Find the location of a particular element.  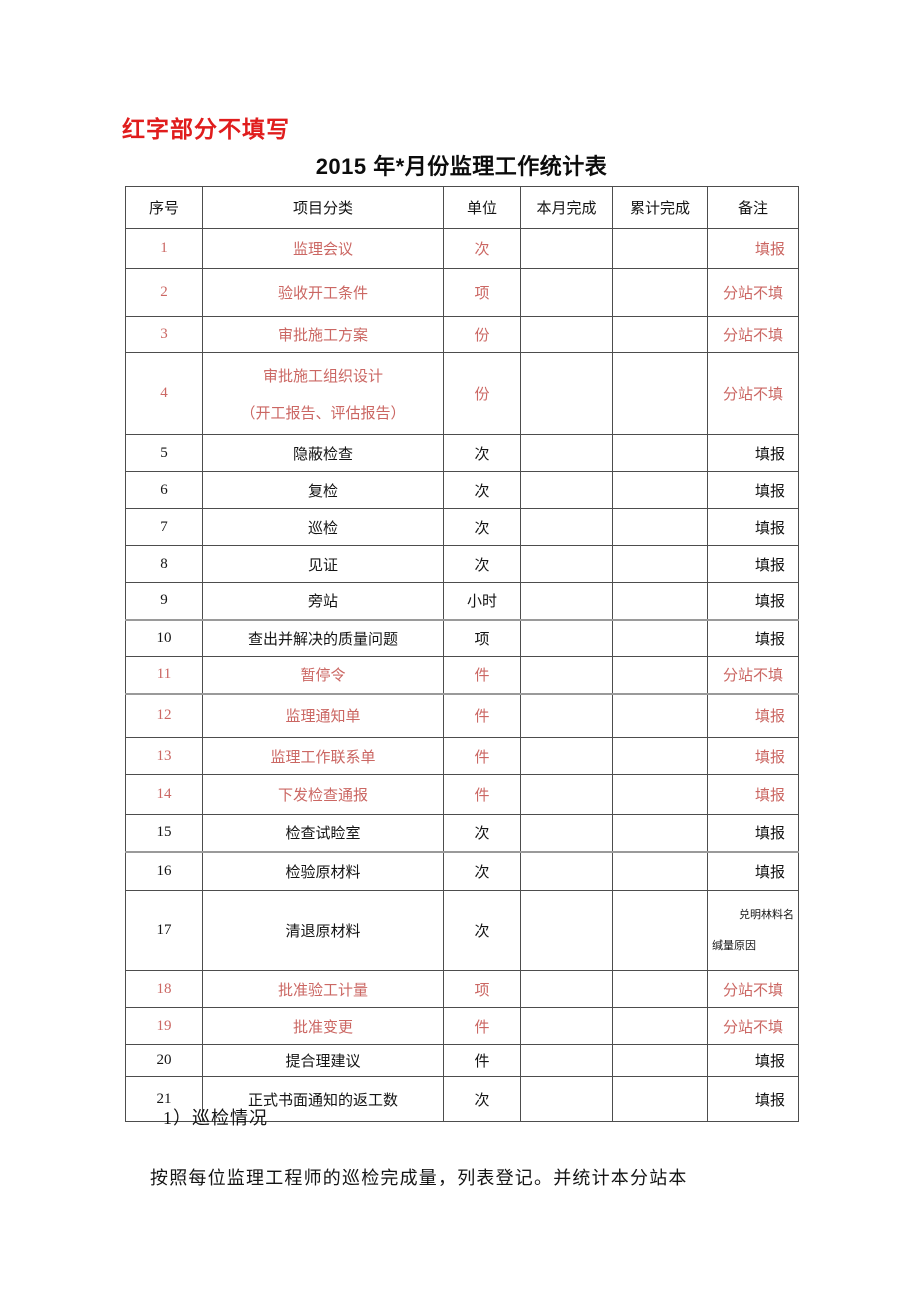

table-row: 4 审批施工组织设计 （开工报告、评估报告） 份 分站不填 is located at coordinates (462, 393).